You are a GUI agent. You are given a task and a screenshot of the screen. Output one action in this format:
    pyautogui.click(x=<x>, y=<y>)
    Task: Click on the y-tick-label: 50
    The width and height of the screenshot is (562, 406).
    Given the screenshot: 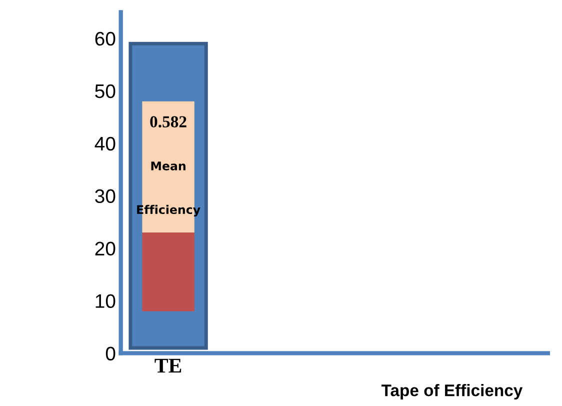 What is the action you would take?
    pyautogui.click(x=105, y=91)
    